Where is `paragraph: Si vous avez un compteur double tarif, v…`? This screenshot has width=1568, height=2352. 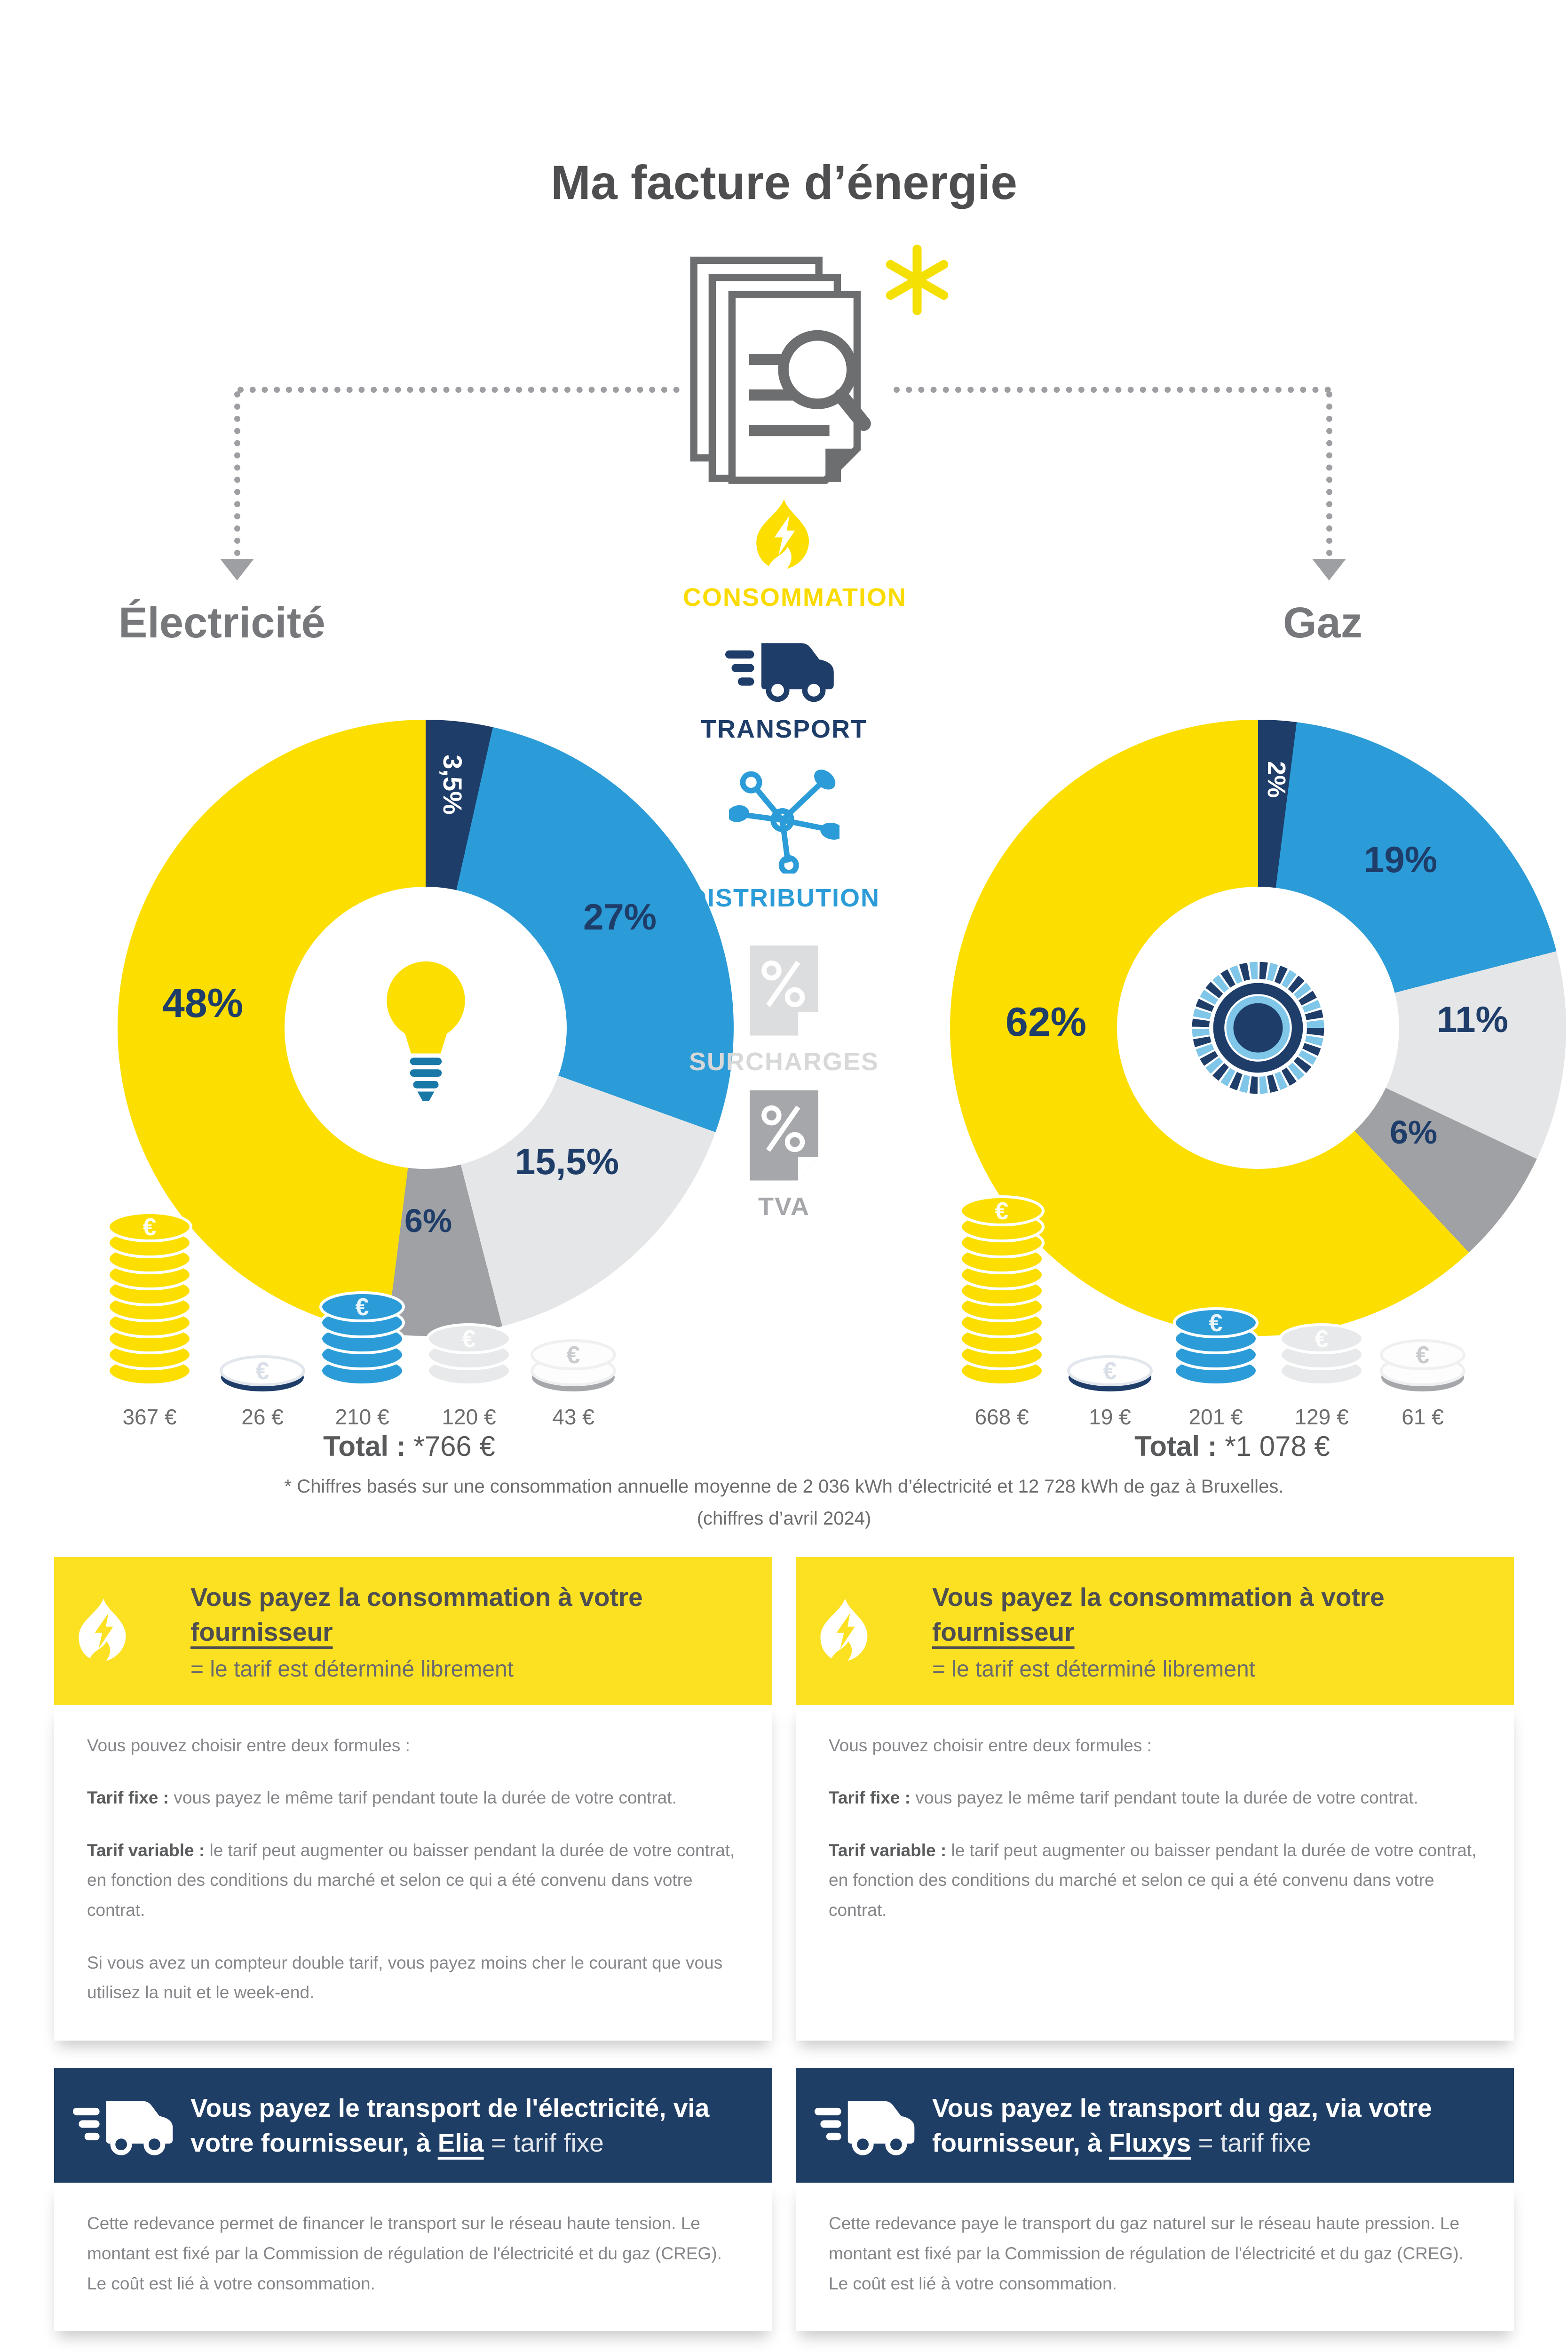
paragraph: Si vous avez un compteur double tarif, v… is located at coordinates (405, 1977).